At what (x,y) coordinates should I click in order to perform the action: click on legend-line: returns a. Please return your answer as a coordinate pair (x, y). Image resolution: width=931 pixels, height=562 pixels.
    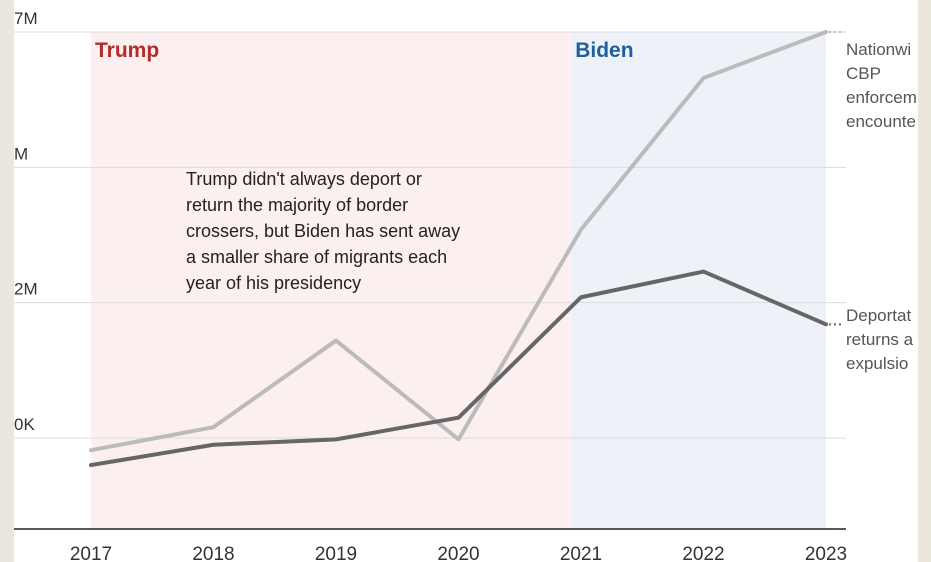
    Looking at the image, I should click on (888, 340).